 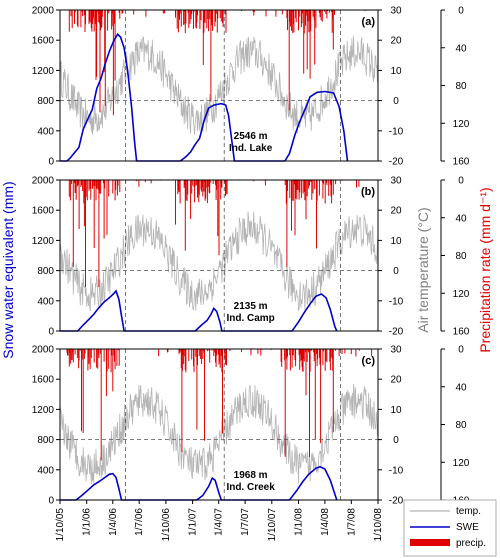 I want to click on legend: temp. SWE precip., so click(x=450, y=528).